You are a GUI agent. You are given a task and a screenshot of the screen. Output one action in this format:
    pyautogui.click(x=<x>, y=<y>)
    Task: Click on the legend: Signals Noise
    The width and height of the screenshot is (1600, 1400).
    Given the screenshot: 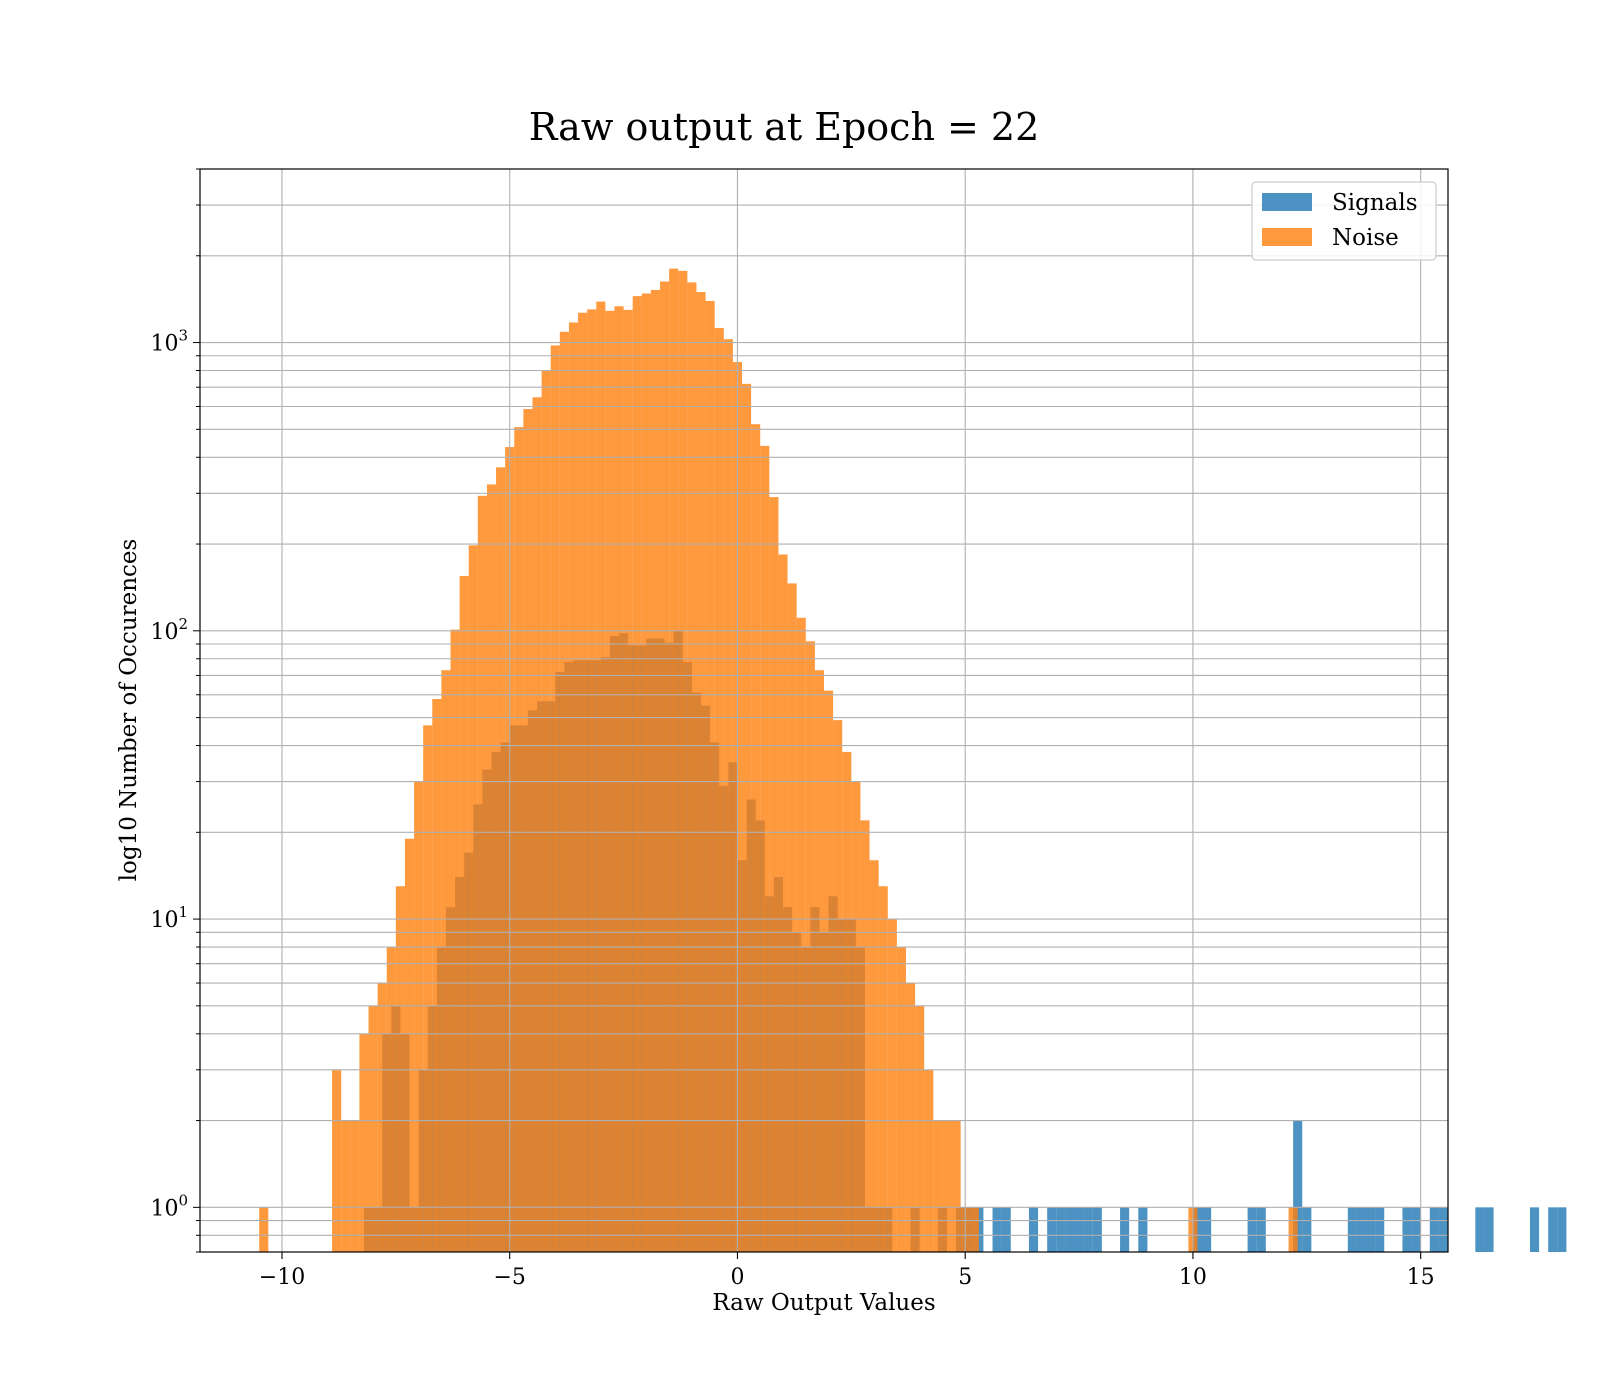 What is the action you would take?
    pyautogui.click(x=1344, y=221)
    